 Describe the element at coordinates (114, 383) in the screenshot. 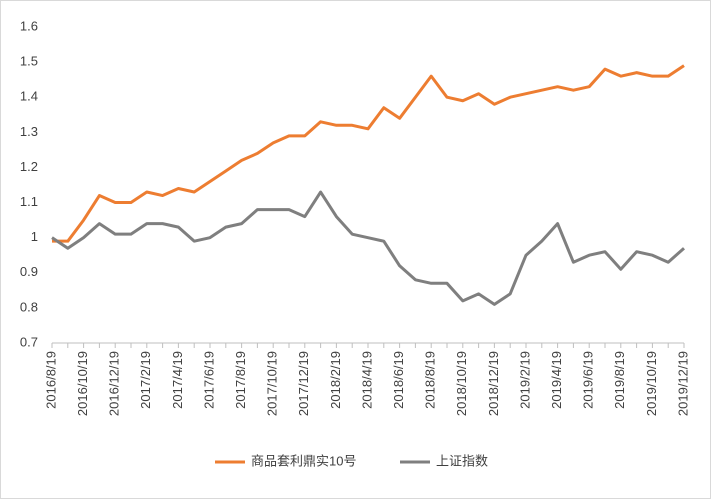

I see `x-tick-label: 2016/12/19` at that location.